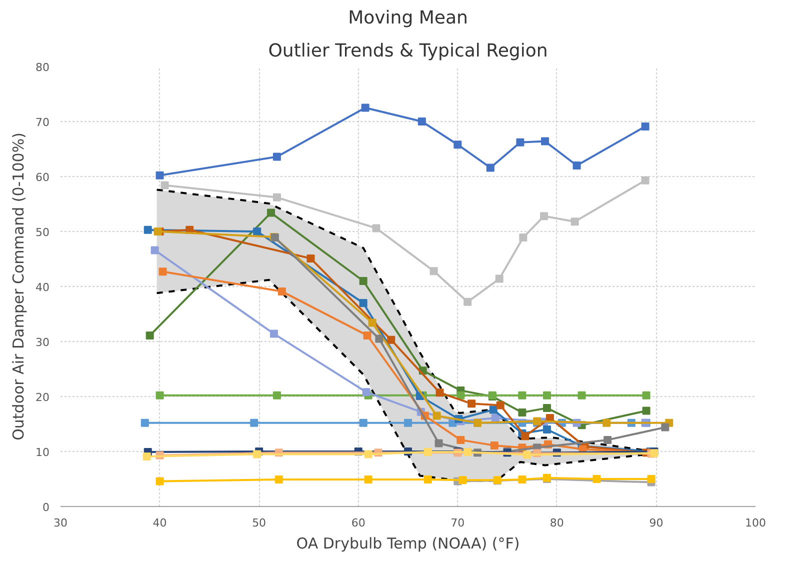 The image size is (790, 562). Describe the element at coordinates (46, 507) in the screenshot. I see `y-tick-label: 0` at that location.